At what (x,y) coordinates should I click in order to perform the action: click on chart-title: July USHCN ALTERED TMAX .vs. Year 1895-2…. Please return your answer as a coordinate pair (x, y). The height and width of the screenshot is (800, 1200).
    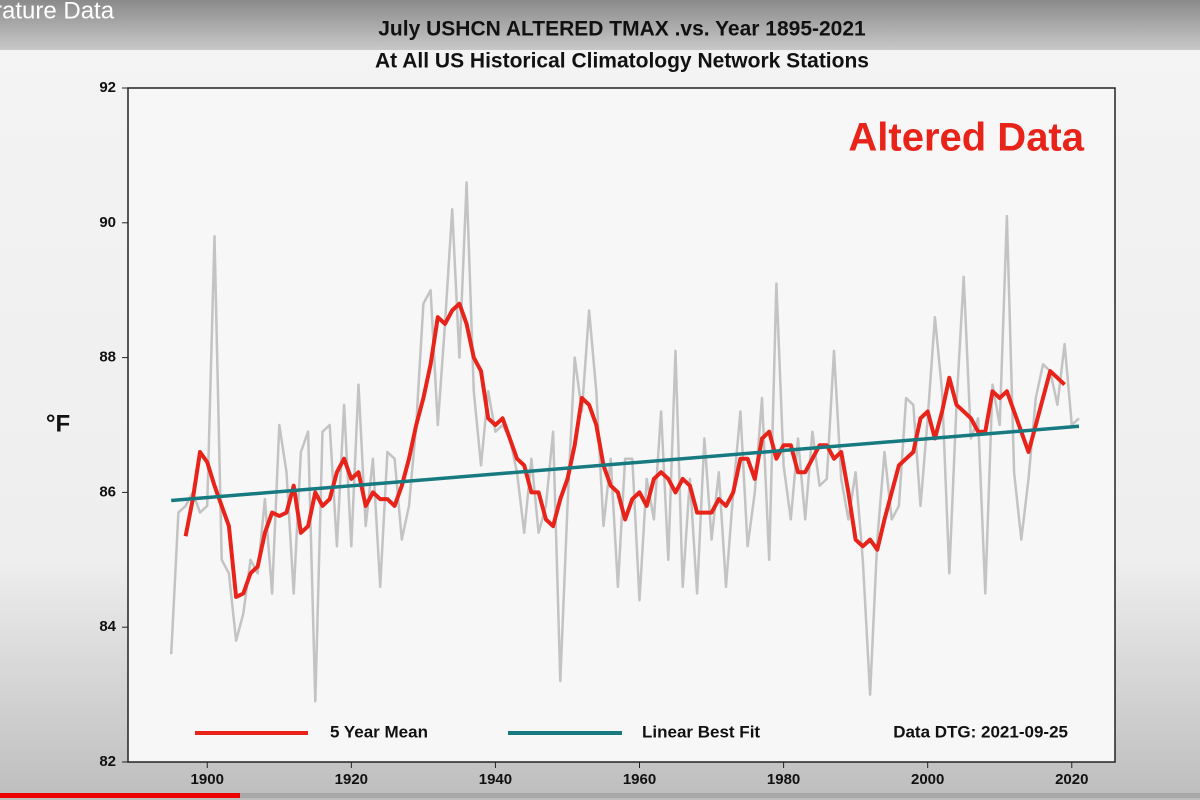
    Looking at the image, I should click on (622, 29).